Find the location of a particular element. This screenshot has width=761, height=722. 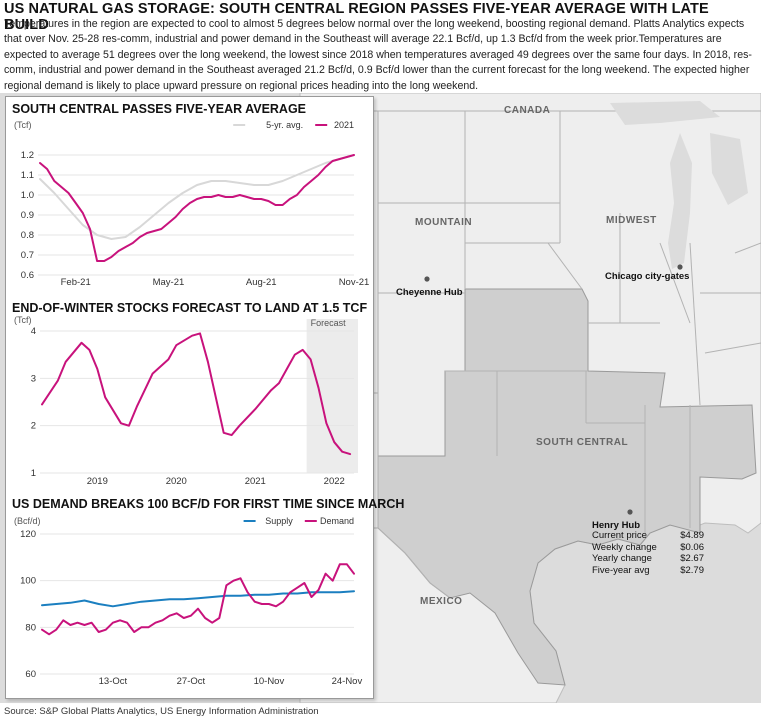

chicago-hub-label: Chicago city-gates is located at coordinates (647, 276).